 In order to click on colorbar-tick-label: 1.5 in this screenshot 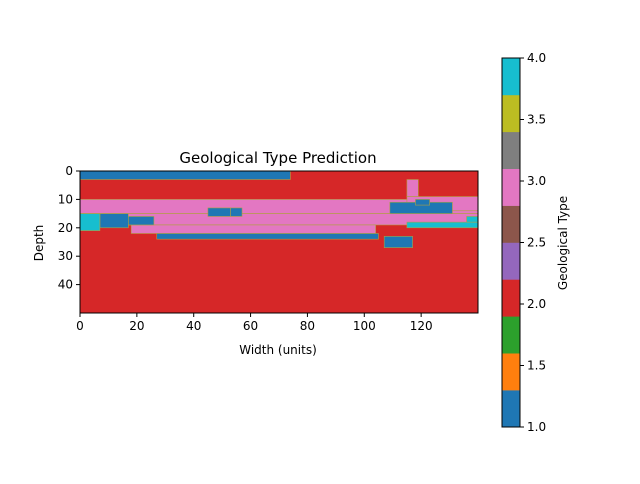, I will do `click(536, 366)`.